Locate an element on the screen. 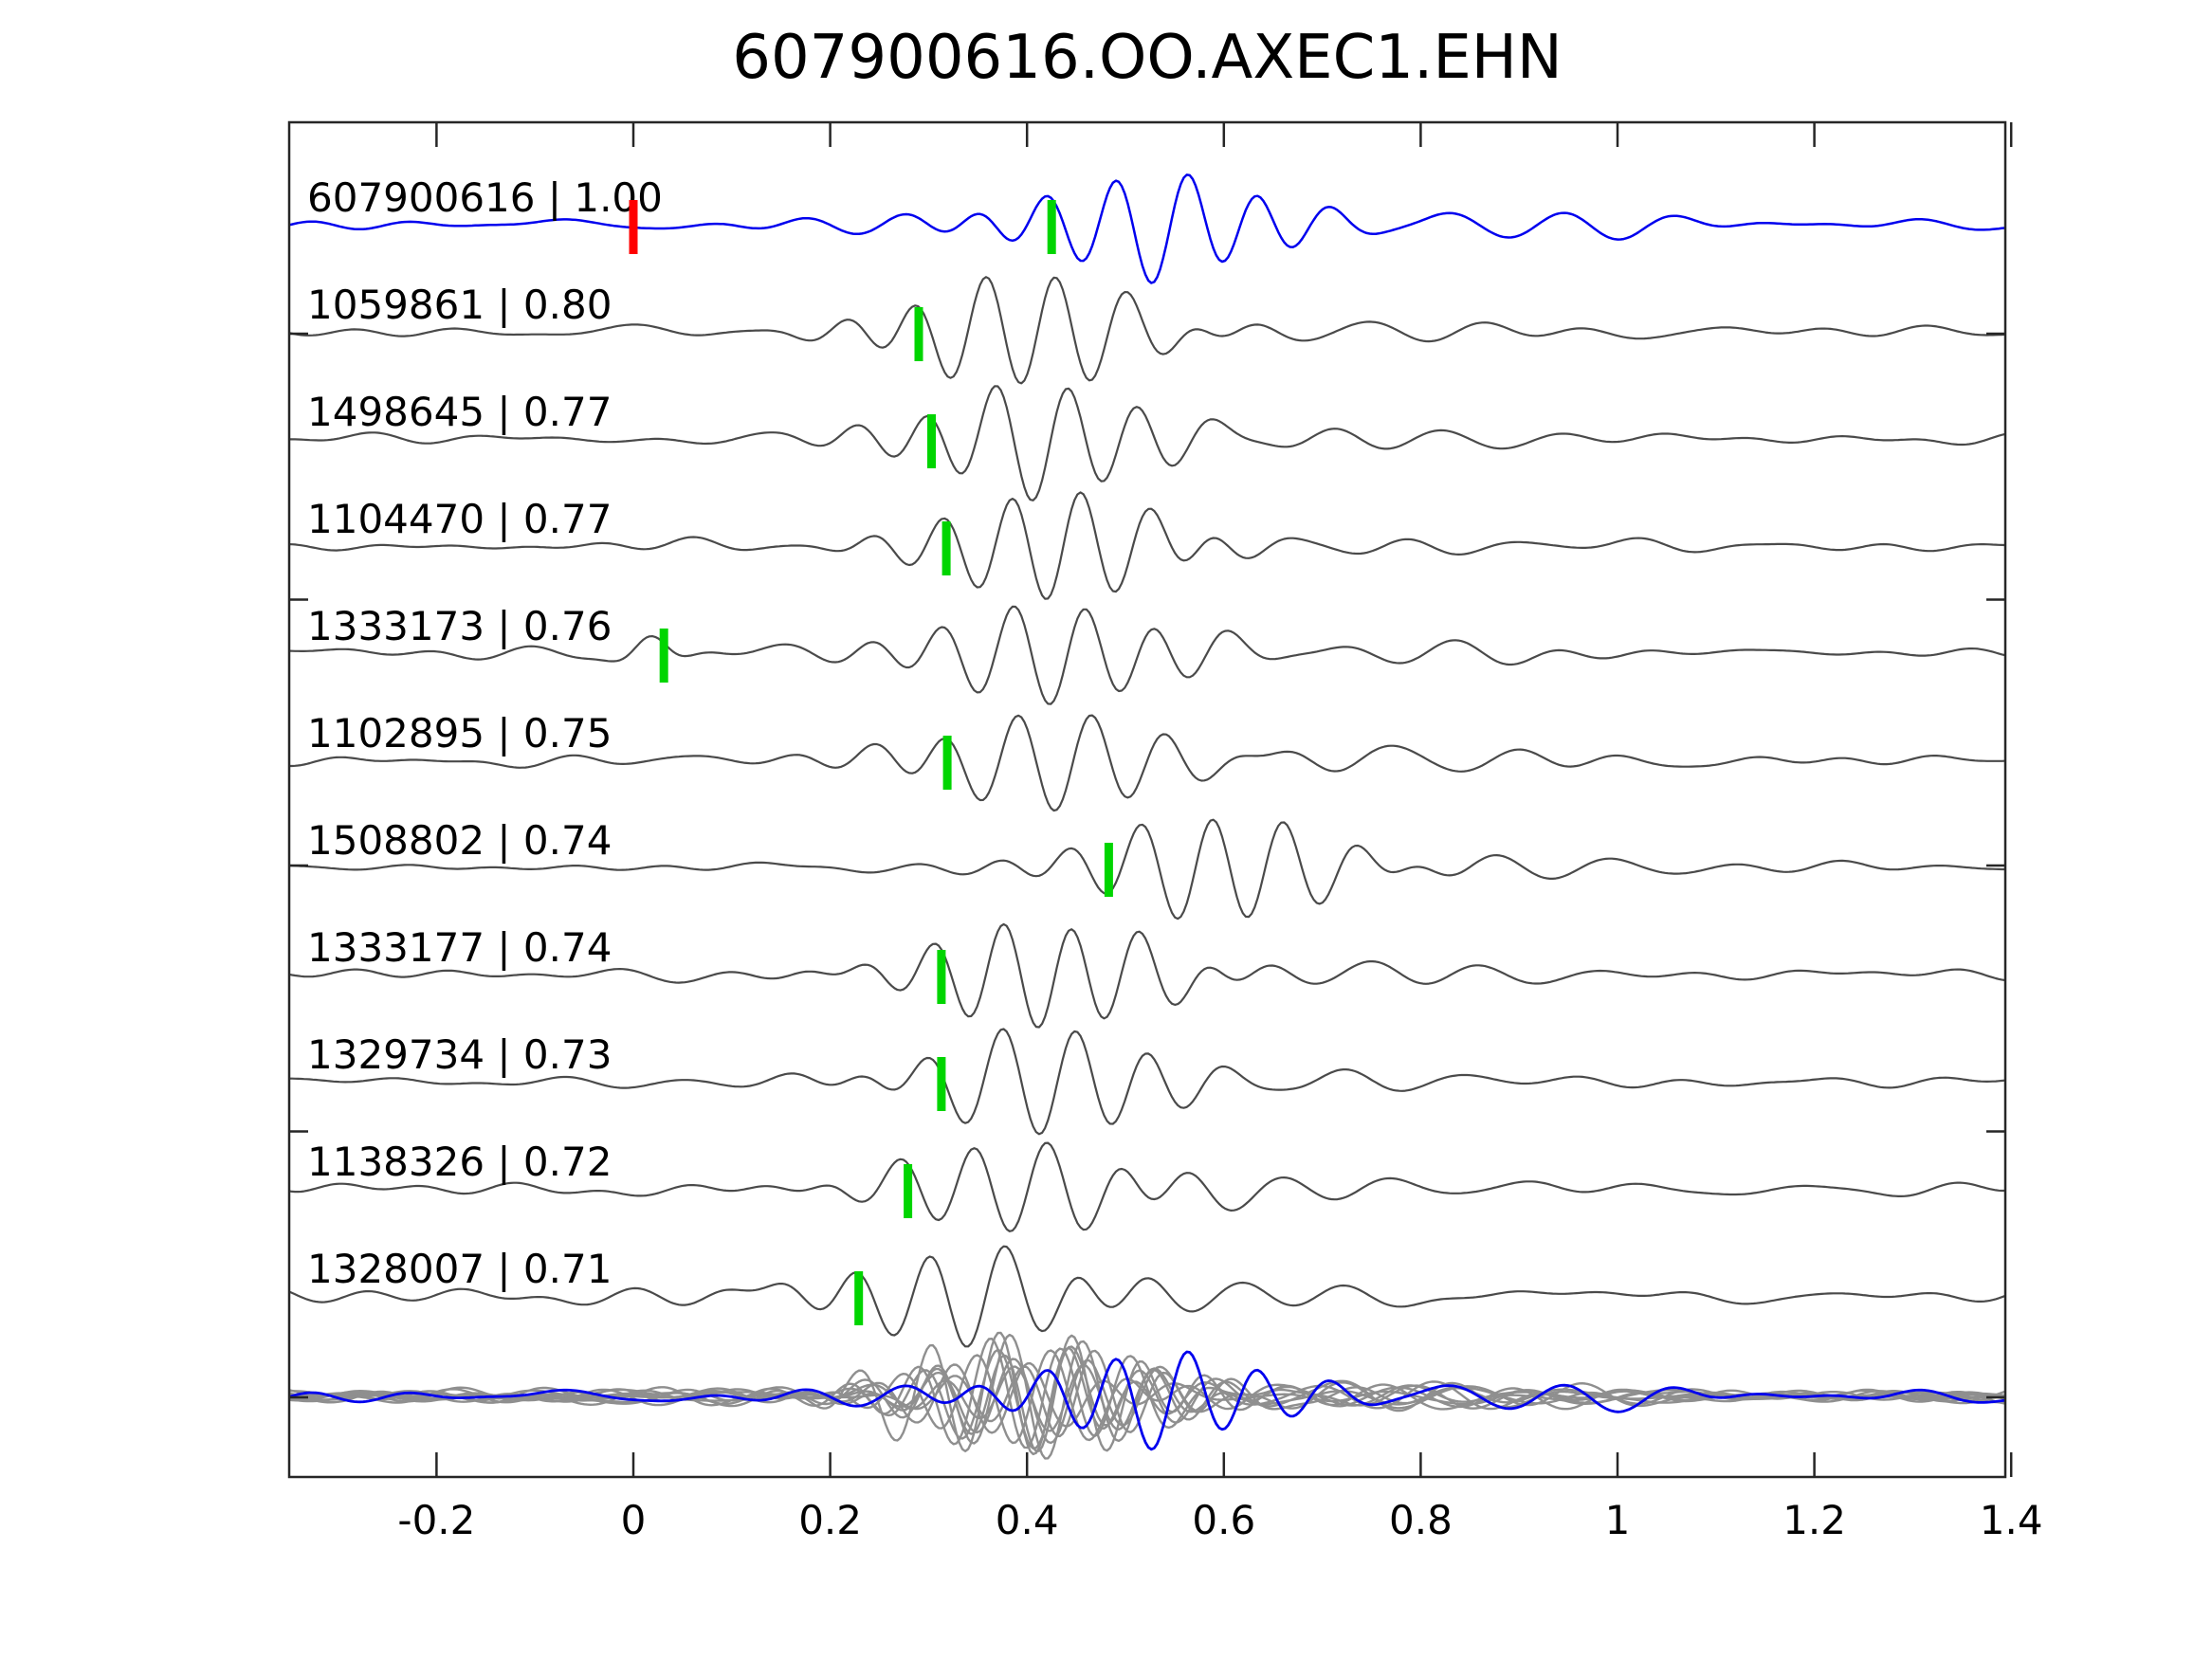 This screenshot has height=1659, width=2212. trace-row-1333173: 1333173 | 0.76 is located at coordinates (1147, 654).